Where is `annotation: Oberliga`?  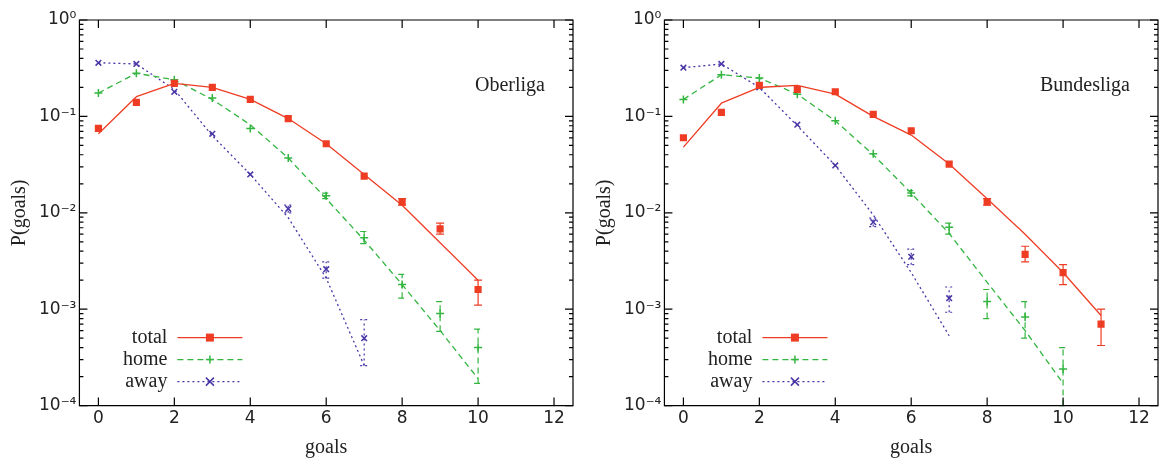 annotation: Oberliga is located at coordinates (510, 85).